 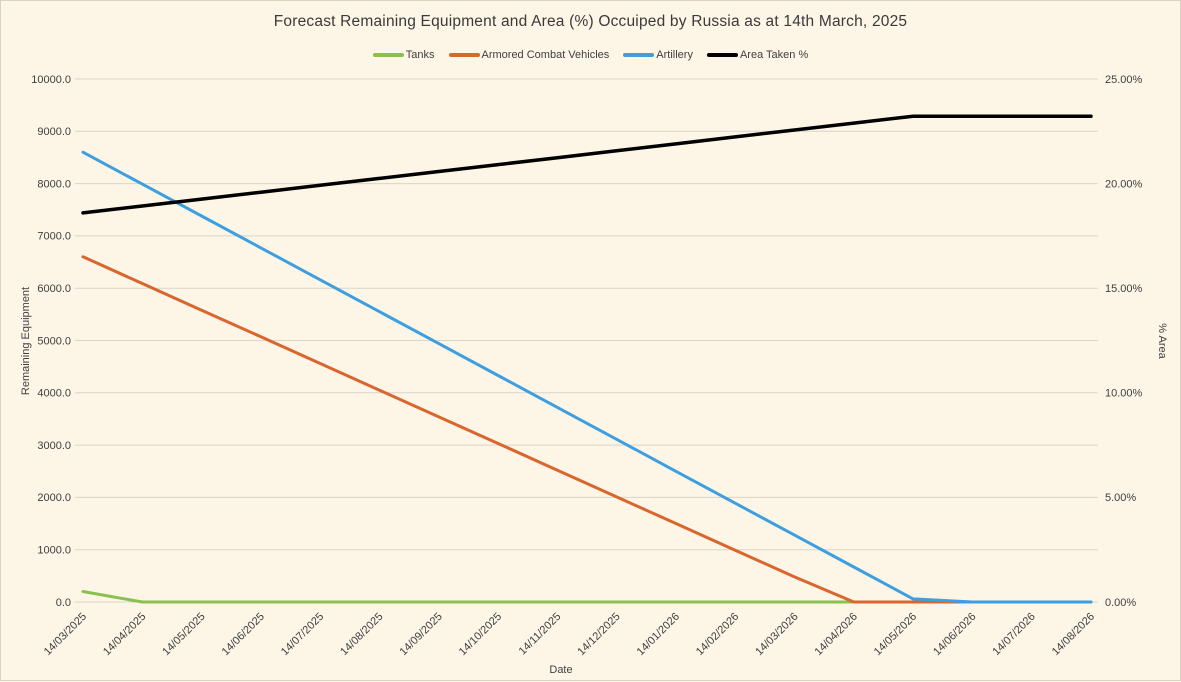 What do you see at coordinates (1162, 341) in the screenshot?
I see `y-axis-right-title: % Area` at bounding box center [1162, 341].